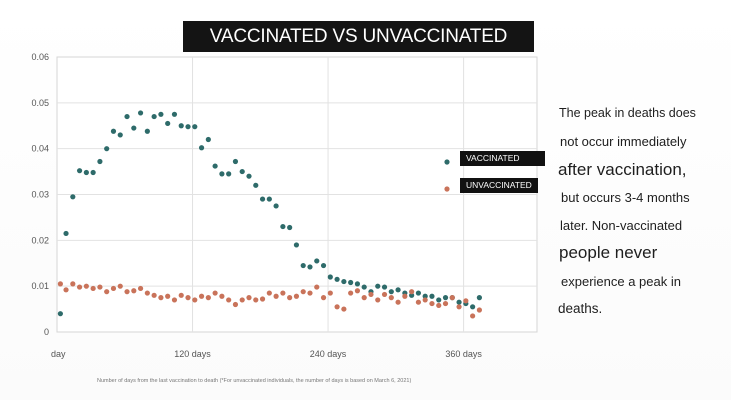 The width and height of the screenshot is (731, 400). What do you see at coordinates (580, 308) in the screenshot?
I see `side-text-line: deaths.` at bounding box center [580, 308].